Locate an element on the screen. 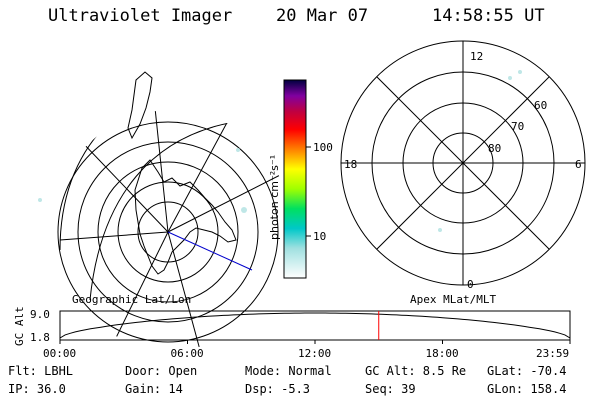 The width and height of the screenshot is (600, 400). gain-info: Gain: 14 is located at coordinates (154, 389).